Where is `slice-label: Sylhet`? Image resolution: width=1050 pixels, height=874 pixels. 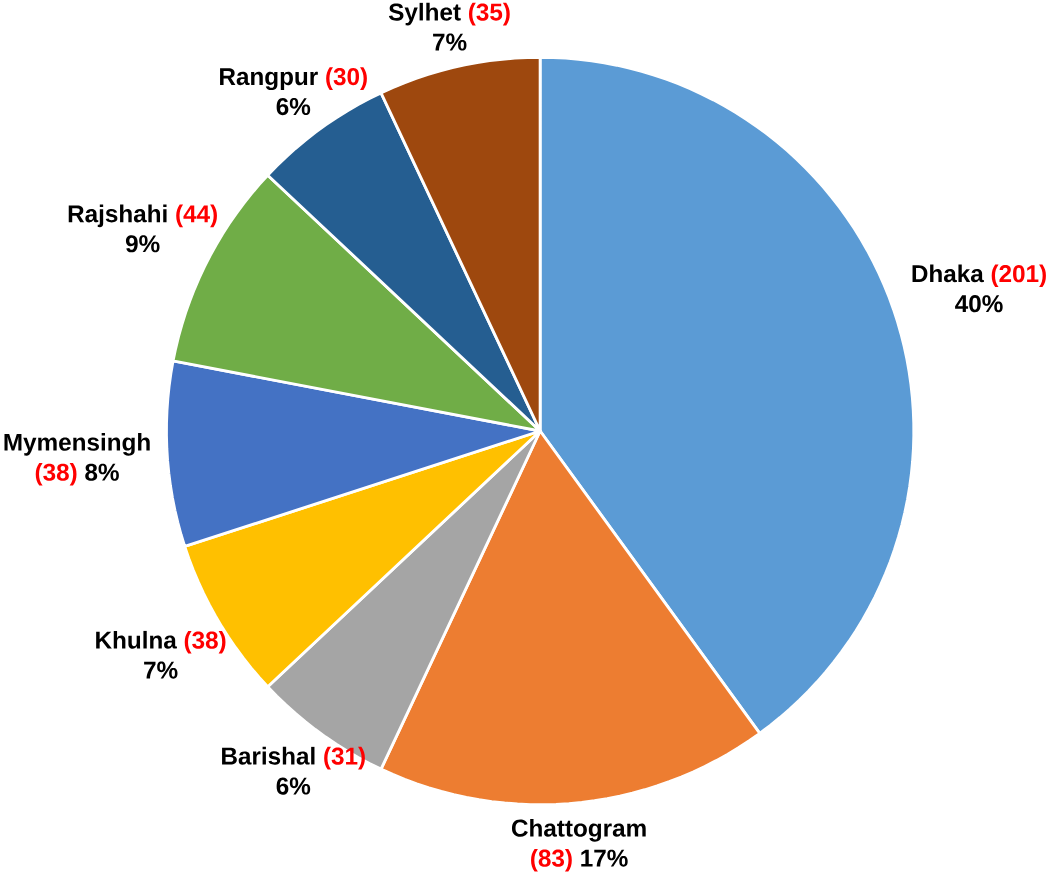
slice-label: Sylhet is located at coordinates (424, 14).